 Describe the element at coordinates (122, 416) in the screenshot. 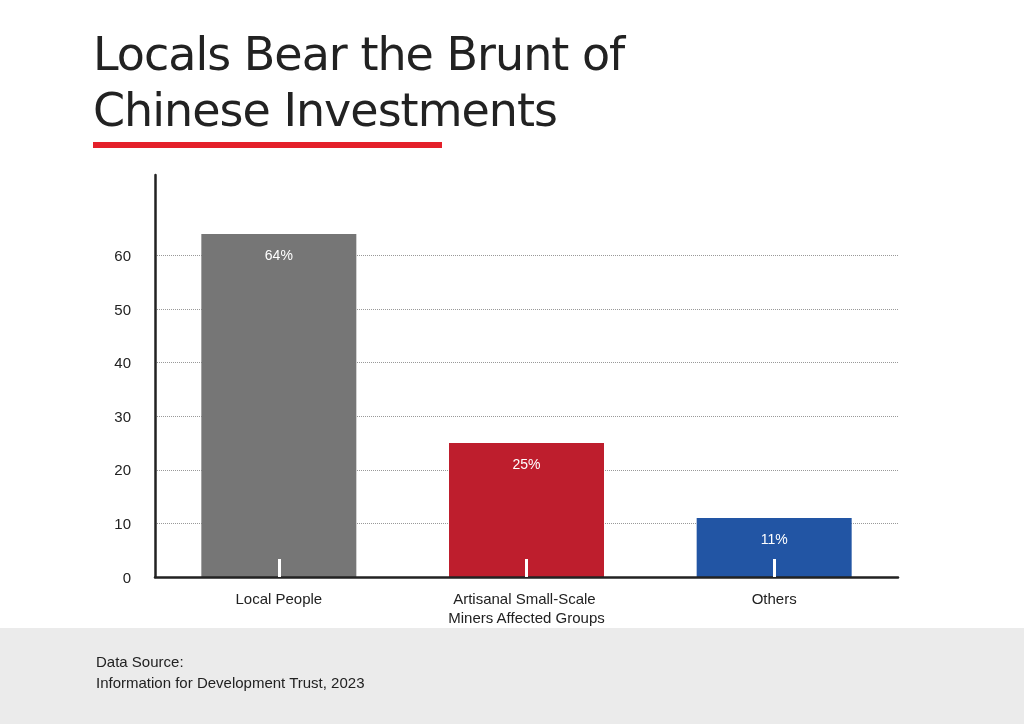

I see `y-tick-label: 30` at that location.